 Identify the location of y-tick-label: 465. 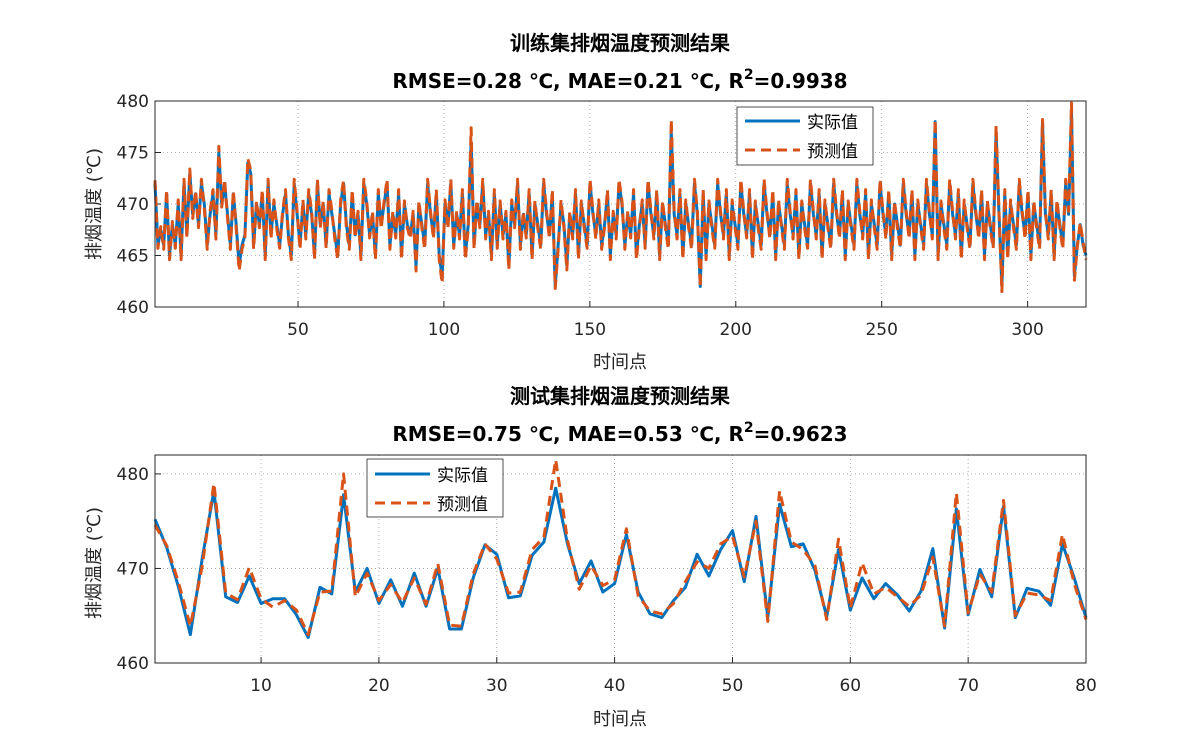
(133, 257).